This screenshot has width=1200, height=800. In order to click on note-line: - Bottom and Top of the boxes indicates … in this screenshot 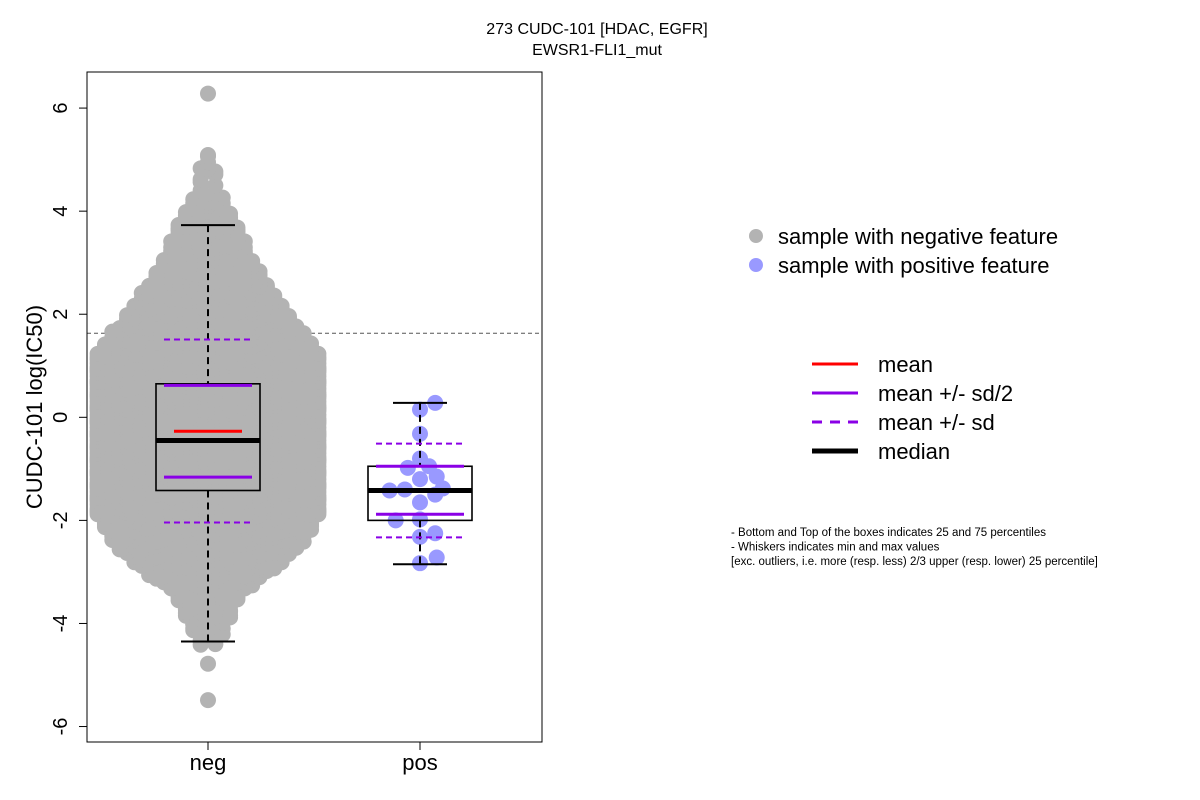, I will do `click(888, 533)`.